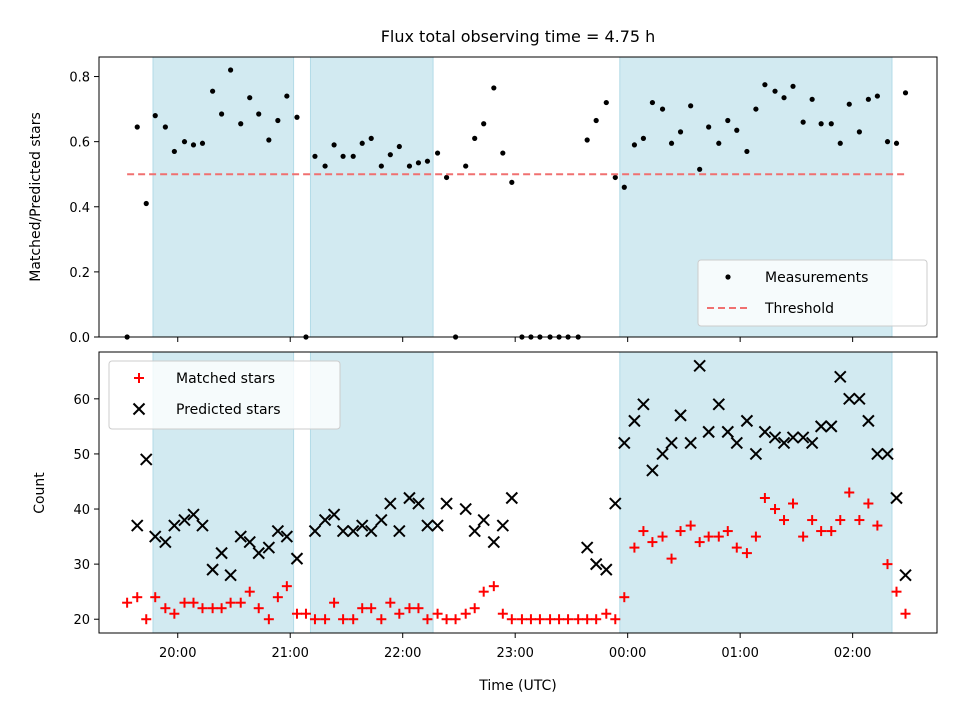 The image size is (960, 720). Describe the element at coordinates (225, 379) in the screenshot. I see `legend-label: Matched stars` at that location.